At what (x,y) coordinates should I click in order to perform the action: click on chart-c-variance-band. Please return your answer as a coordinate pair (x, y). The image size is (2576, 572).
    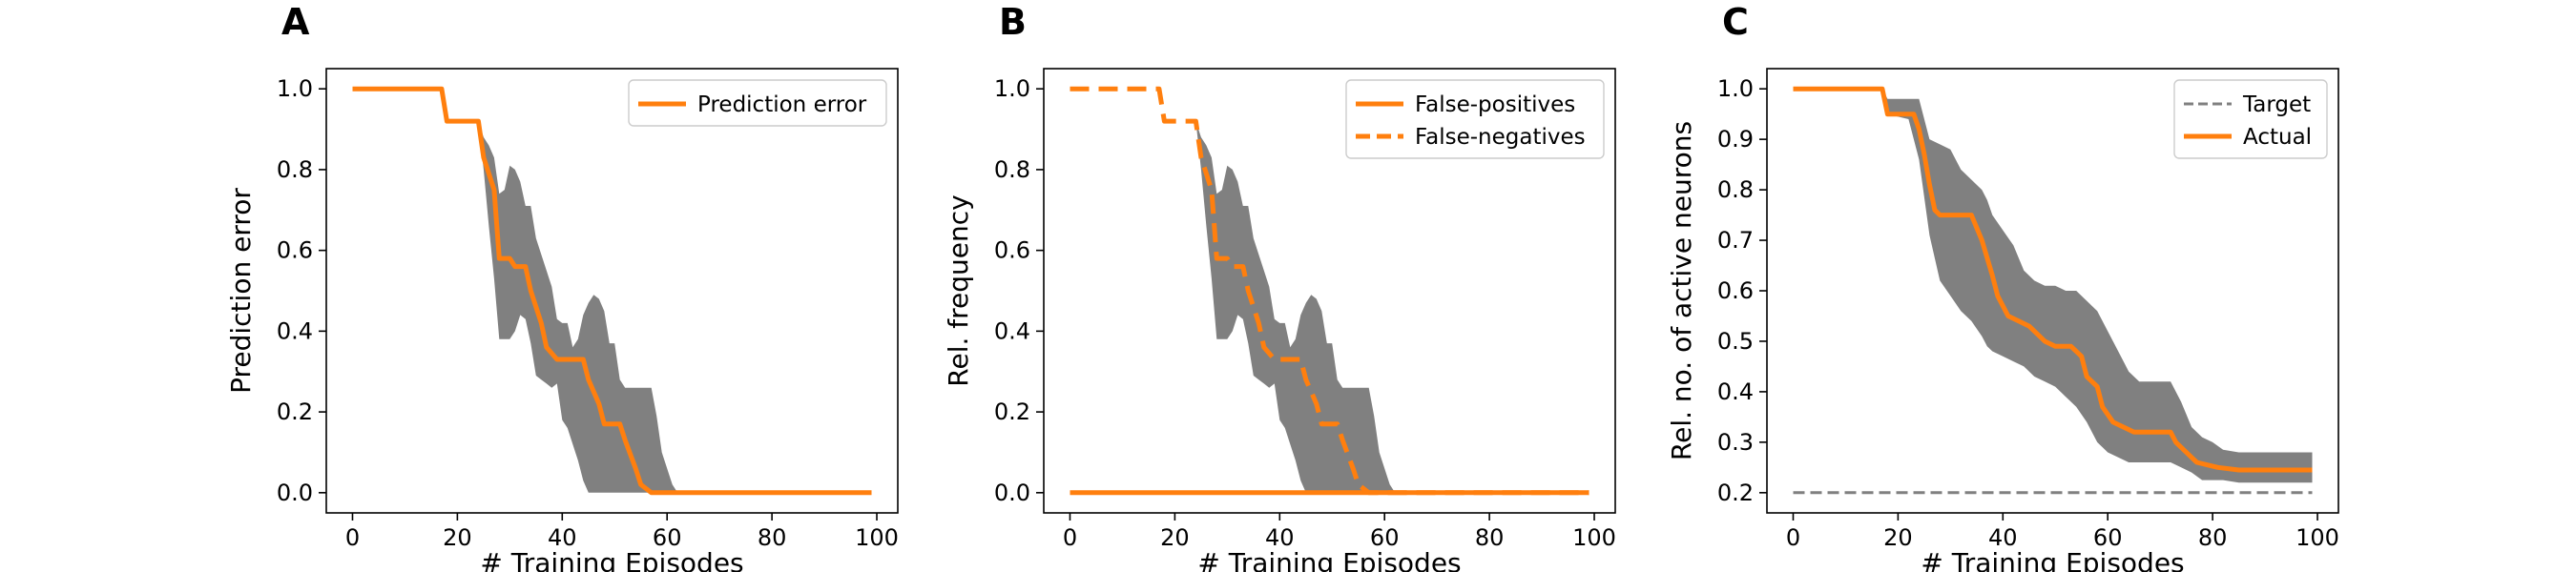
    Looking at the image, I should click on (2053, 286).